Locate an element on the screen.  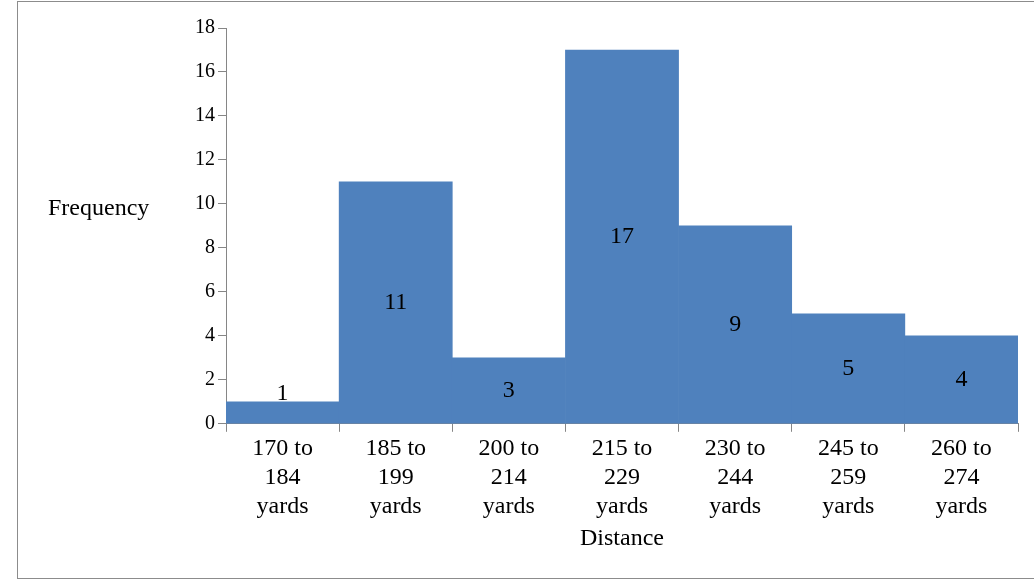
y-tick-label: 2 is located at coordinates (210, 378).